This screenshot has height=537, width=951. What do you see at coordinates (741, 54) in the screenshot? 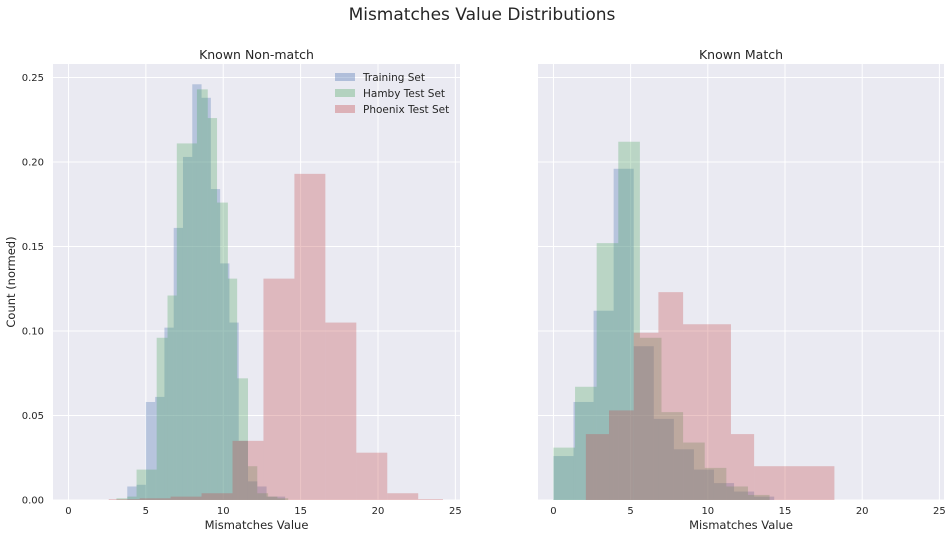
I see `panel-title: Known Match` at bounding box center [741, 54].